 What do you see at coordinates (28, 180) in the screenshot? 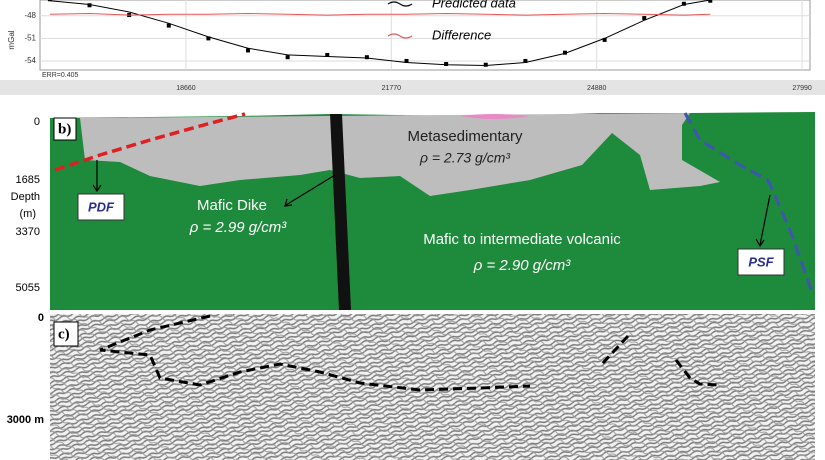
I see `depth-tick: 1685` at bounding box center [28, 180].